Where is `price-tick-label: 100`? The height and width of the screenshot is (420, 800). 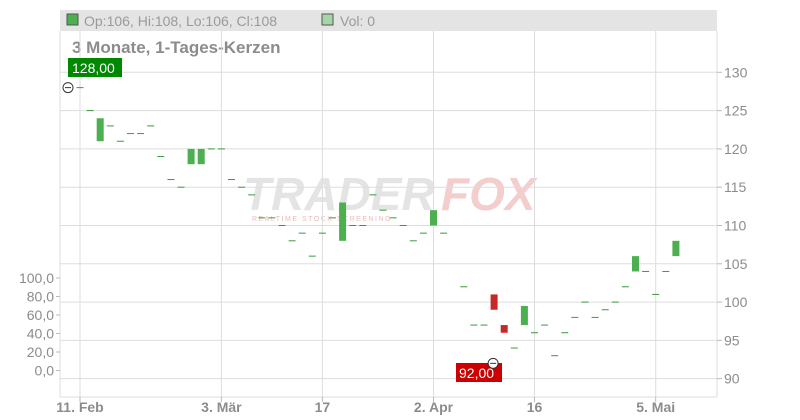
price-tick-label: 100 is located at coordinates (736, 302).